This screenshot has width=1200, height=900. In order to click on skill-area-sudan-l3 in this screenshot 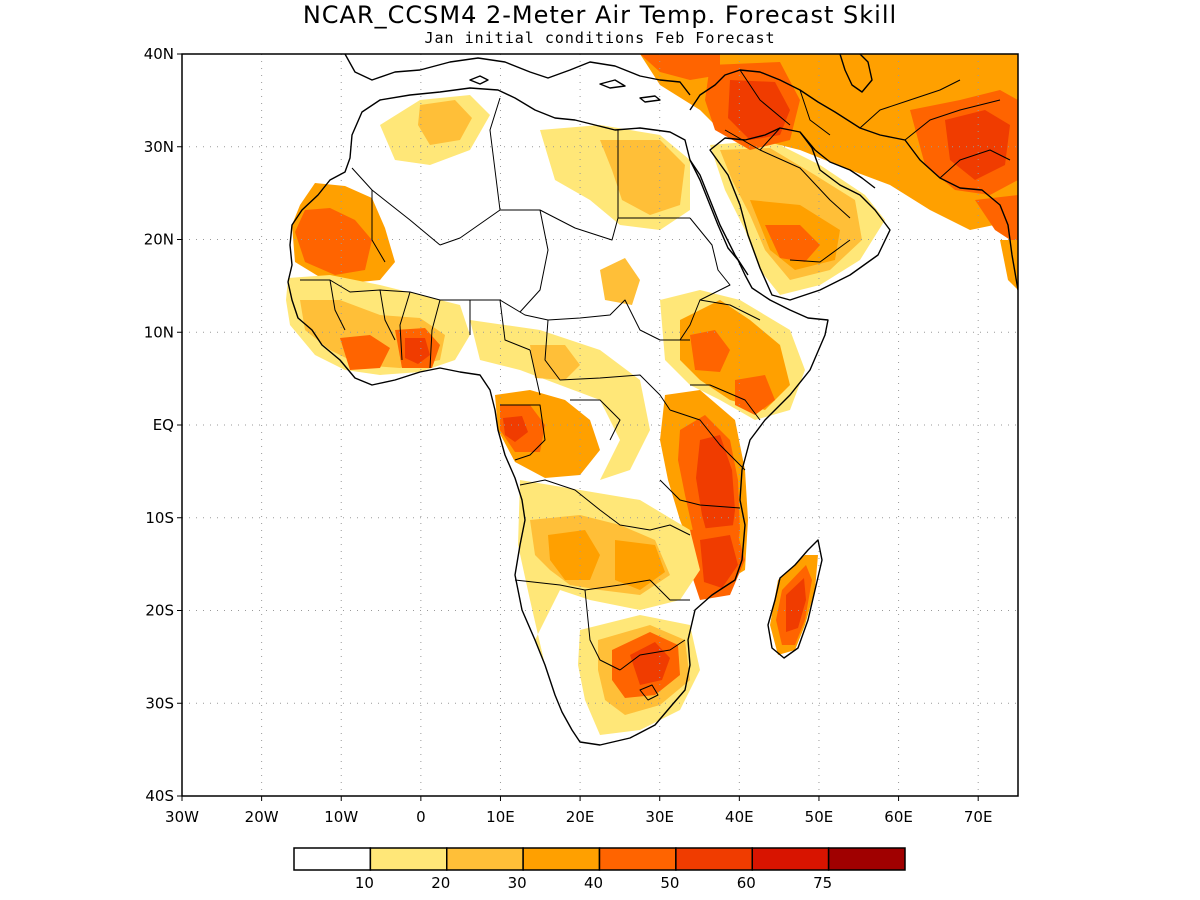, I will do `click(620, 281)`.